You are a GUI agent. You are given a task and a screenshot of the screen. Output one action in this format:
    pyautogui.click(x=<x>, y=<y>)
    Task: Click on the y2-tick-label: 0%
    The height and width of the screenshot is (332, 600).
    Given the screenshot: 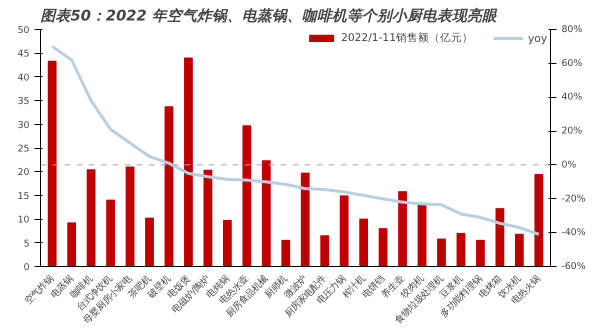 What is the action you would take?
    pyautogui.click(x=569, y=164)
    